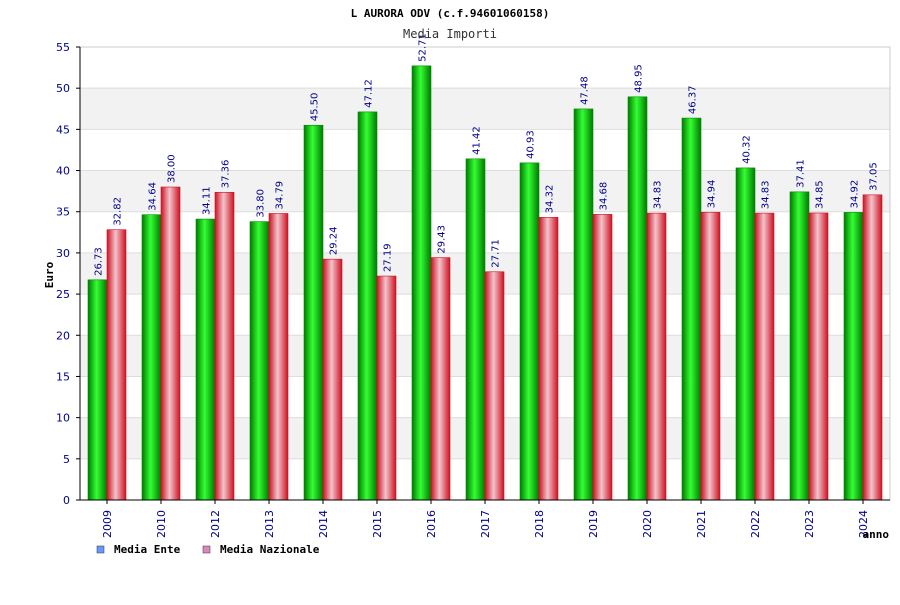  Describe the element at coordinates (388, 257) in the screenshot. I see `value-label-media-nazionale: 27.19` at that location.